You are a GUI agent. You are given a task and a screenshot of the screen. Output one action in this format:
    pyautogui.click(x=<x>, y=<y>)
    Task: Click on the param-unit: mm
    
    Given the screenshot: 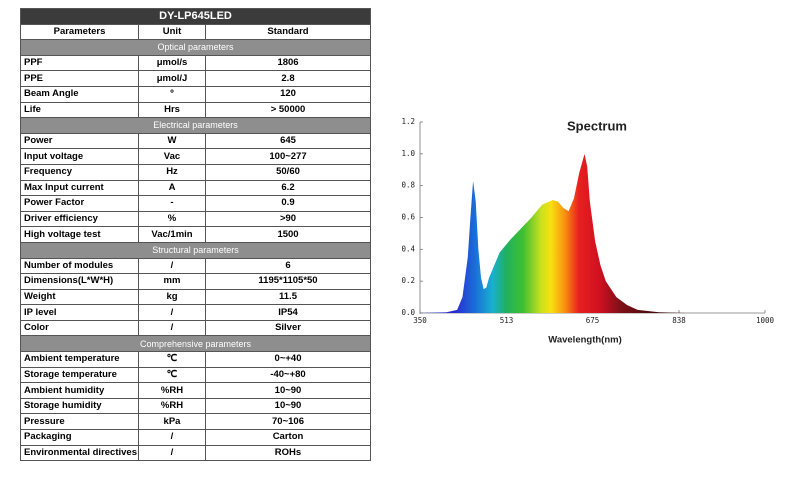 What is the action you would take?
    pyautogui.click(x=172, y=281)
    